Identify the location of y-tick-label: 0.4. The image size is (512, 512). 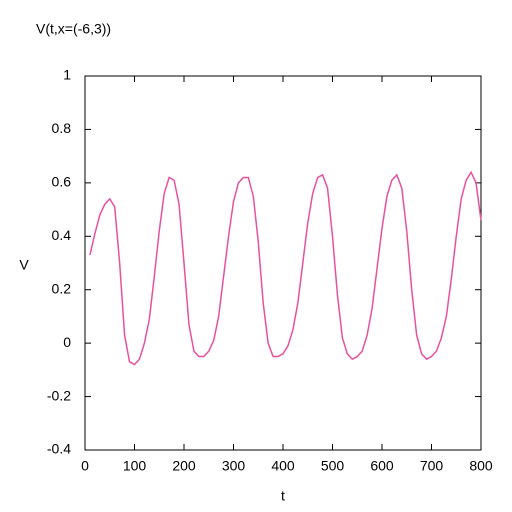
(62, 235).